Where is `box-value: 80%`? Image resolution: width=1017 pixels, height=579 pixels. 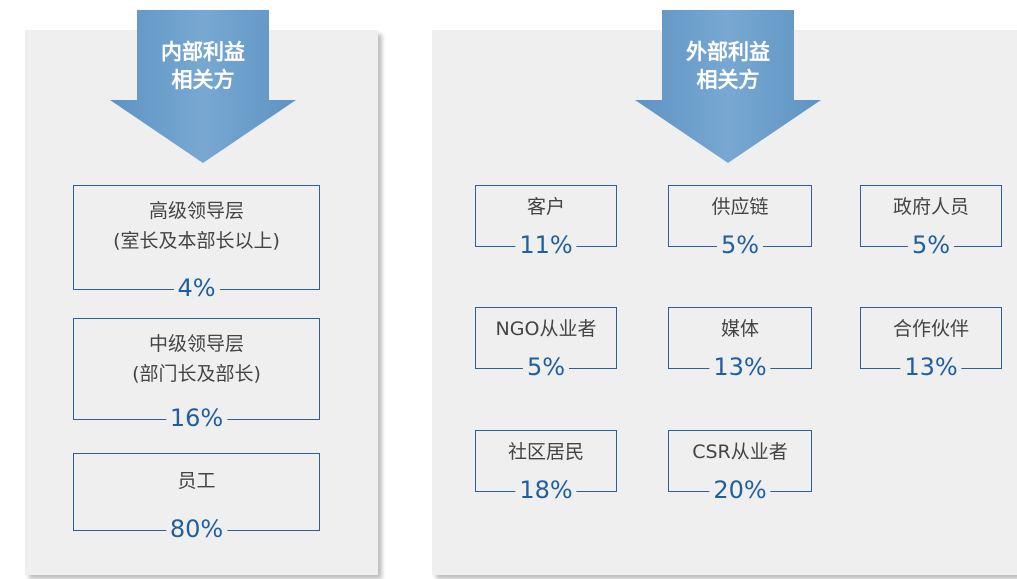 box-value: 80% is located at coordinates (196, 529).